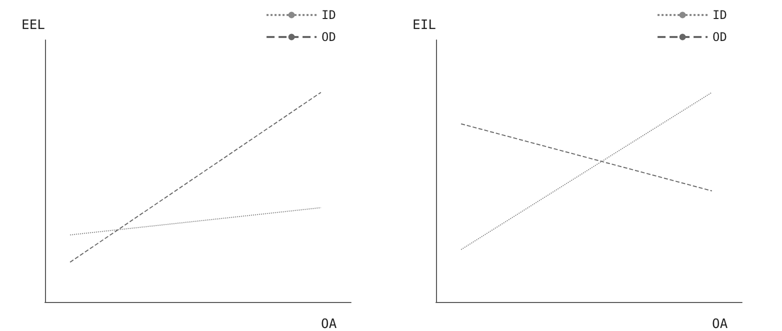  Describe the element at coordinates (424, 25) in the screenshot. I see `y-axis-title: EIL` at that location.